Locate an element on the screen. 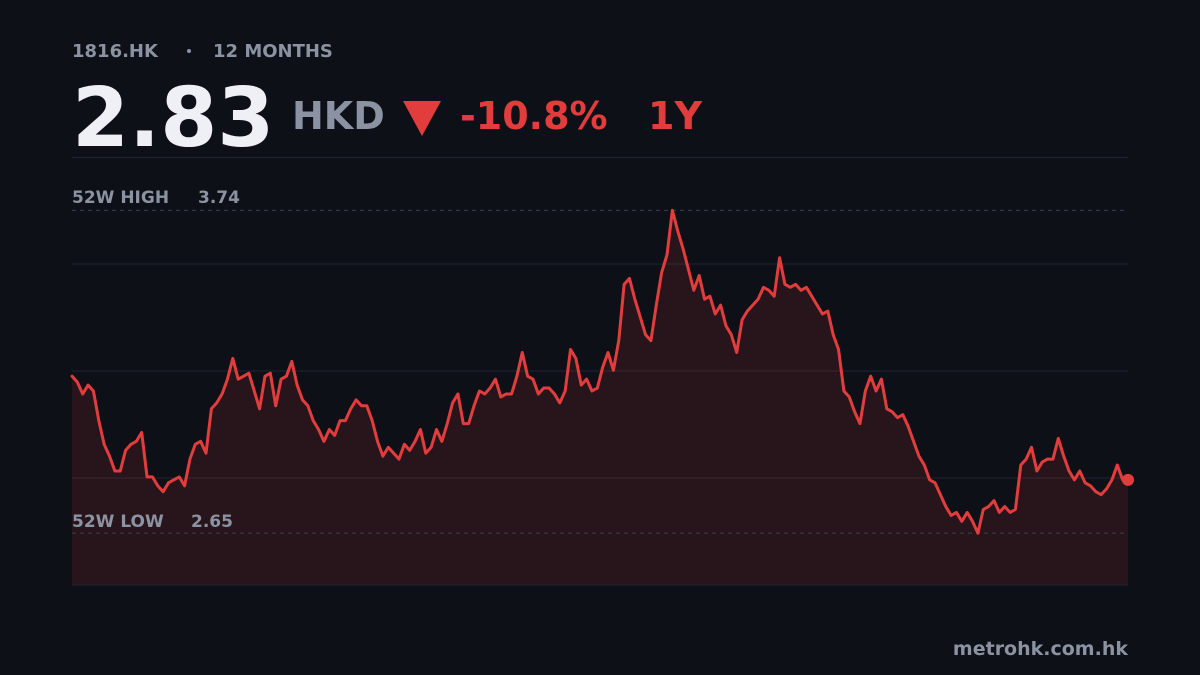 This screenshot has width=1200, height=675. low-value: 2.65 is located at coordinates (212, 522).